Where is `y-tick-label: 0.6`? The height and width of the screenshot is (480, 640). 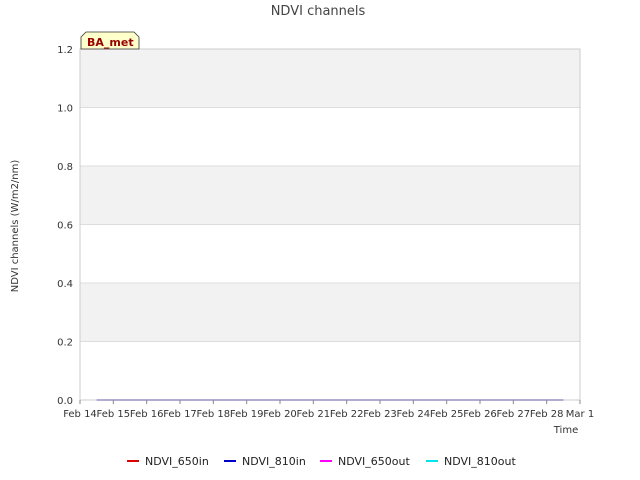
y-tick-label: 0.6 is located at coordinates (65, 226).